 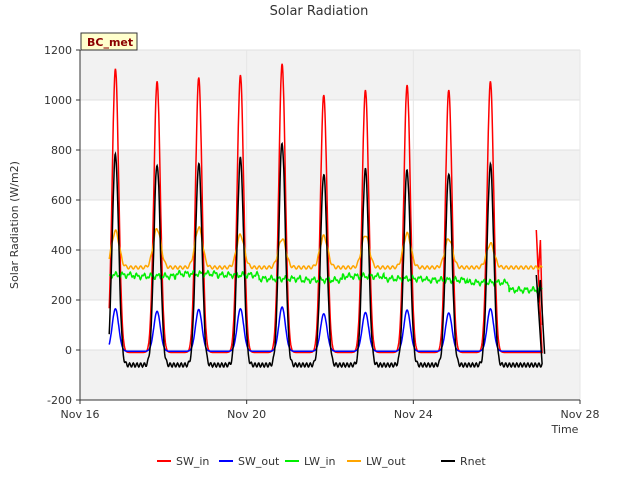 I want to click on station-badge: BC_met, so click(x=109, y=41).